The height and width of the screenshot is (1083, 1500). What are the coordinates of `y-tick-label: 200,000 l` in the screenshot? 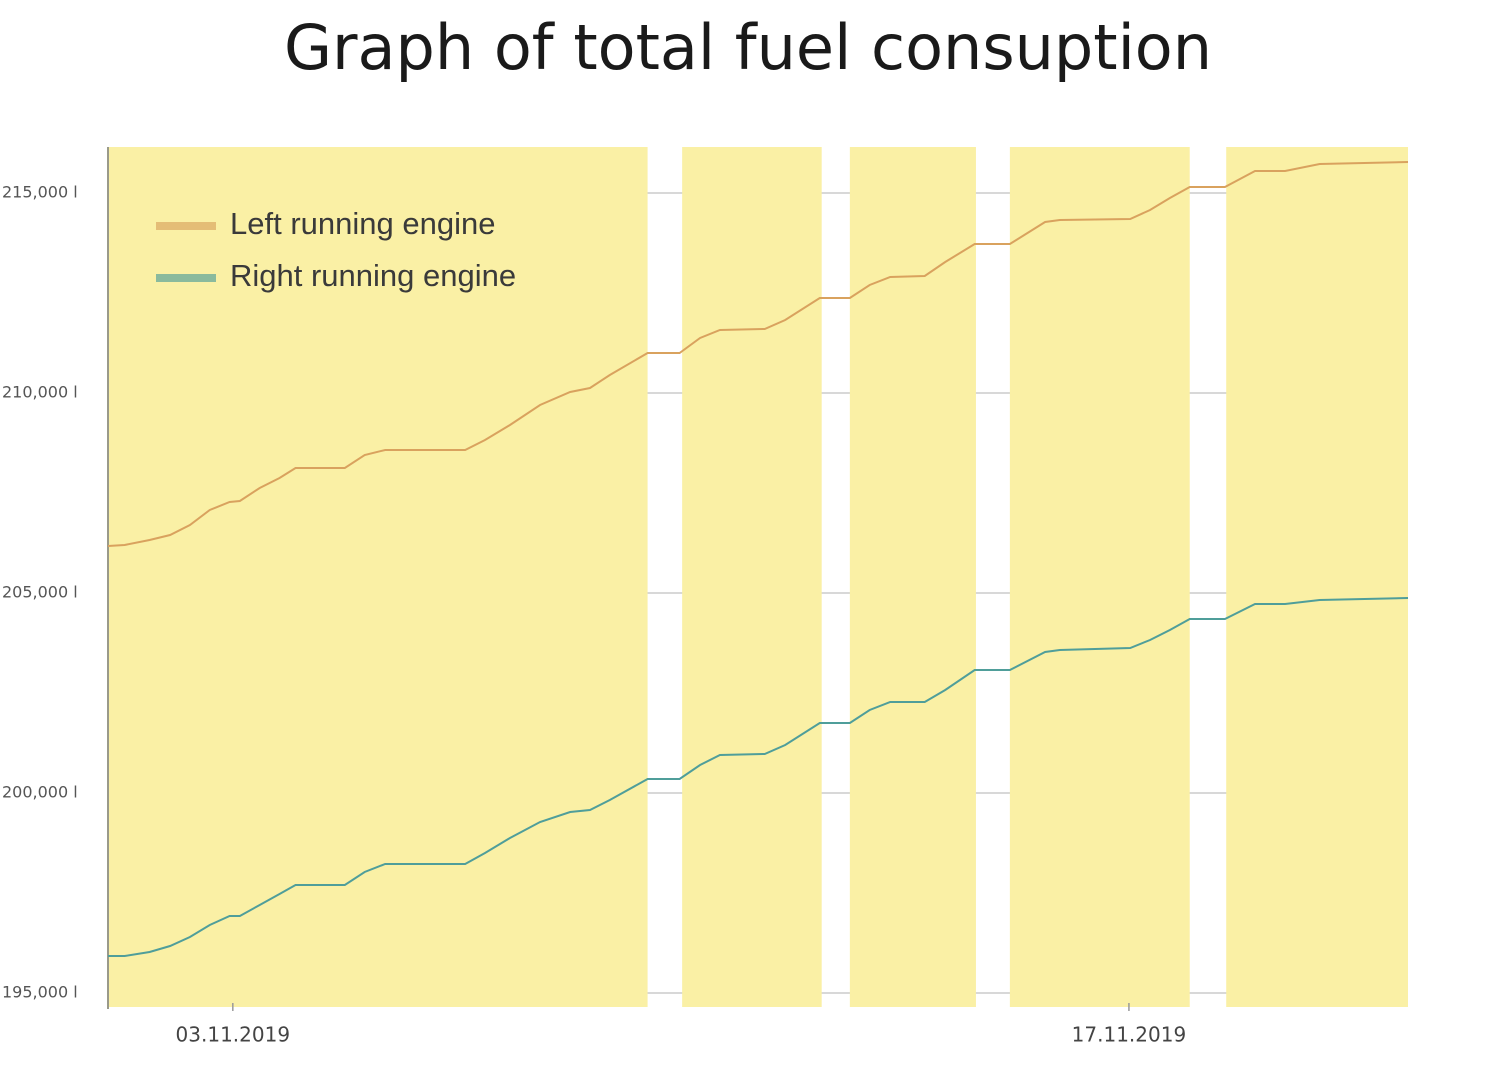 It's located at (40, 792).